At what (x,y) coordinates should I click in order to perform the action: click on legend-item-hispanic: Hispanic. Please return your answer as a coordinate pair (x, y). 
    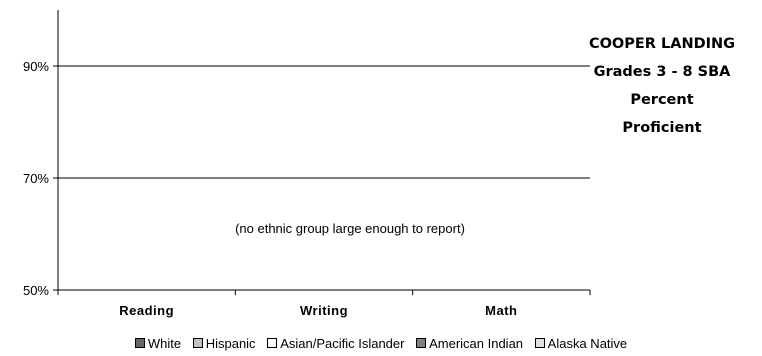
    Looking at the image, I should click on (224, 343).